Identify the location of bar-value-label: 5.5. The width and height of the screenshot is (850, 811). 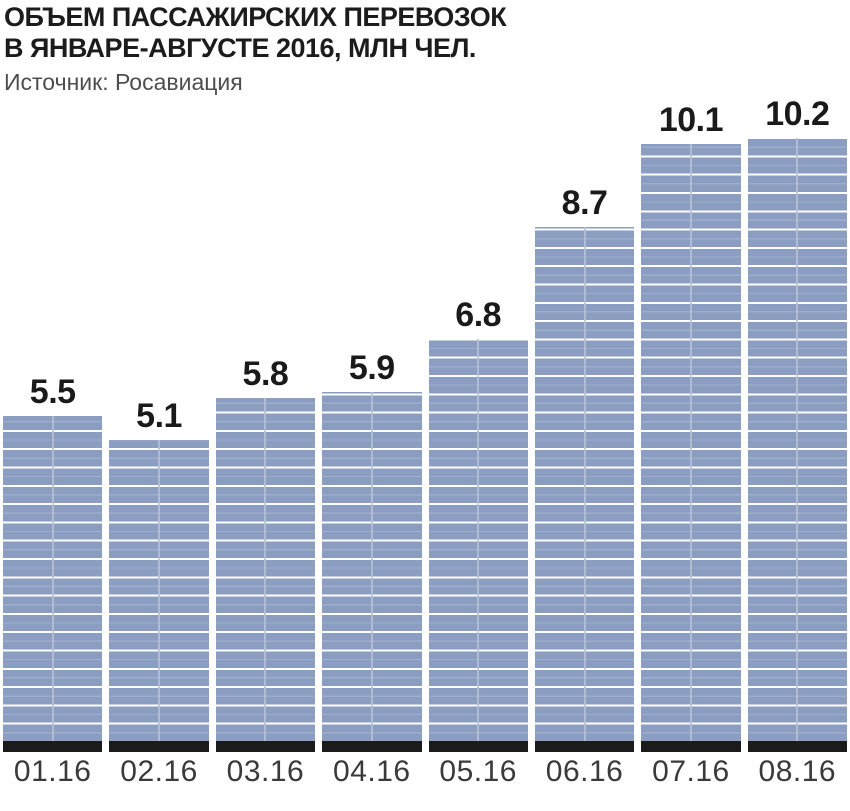
(52, 391).